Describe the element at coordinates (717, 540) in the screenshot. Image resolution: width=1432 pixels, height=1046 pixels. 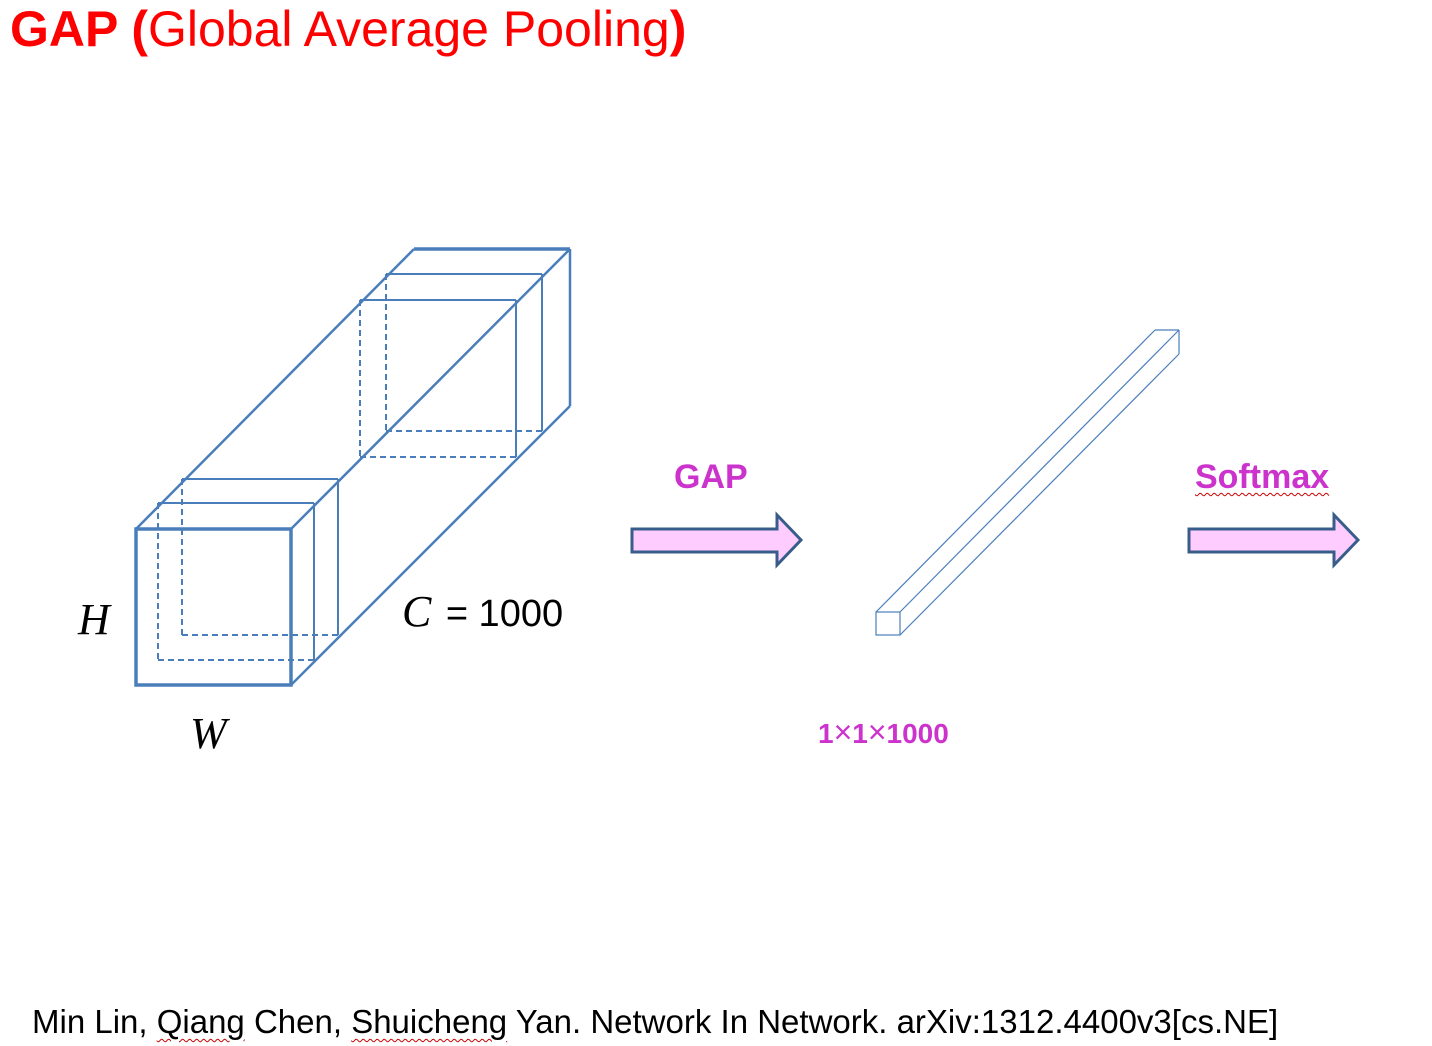
I see `gap-arrow-icon` at that location.